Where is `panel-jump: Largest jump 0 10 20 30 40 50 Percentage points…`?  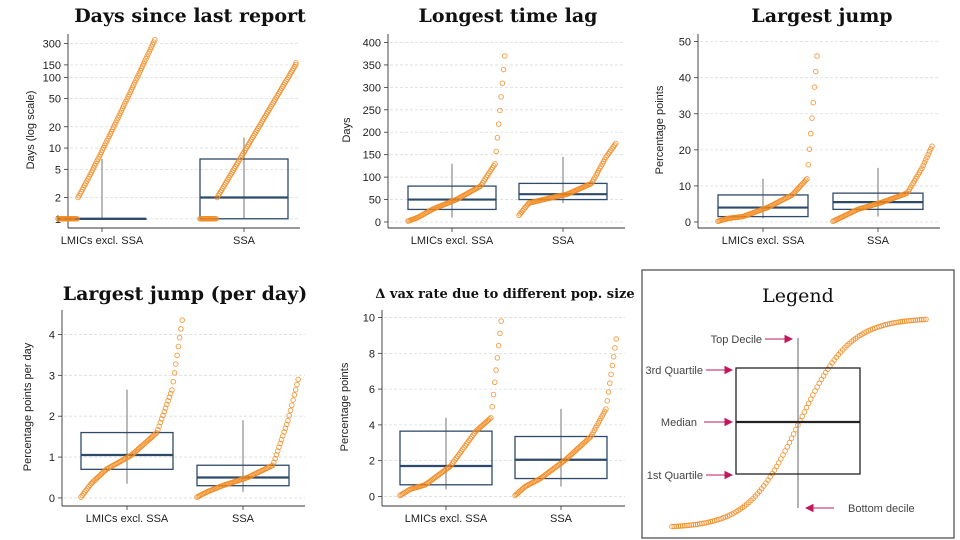 panel-jump: Largest jump 0 10 20 30 40 50 Percentage points… is located at coordinates (797, 126).